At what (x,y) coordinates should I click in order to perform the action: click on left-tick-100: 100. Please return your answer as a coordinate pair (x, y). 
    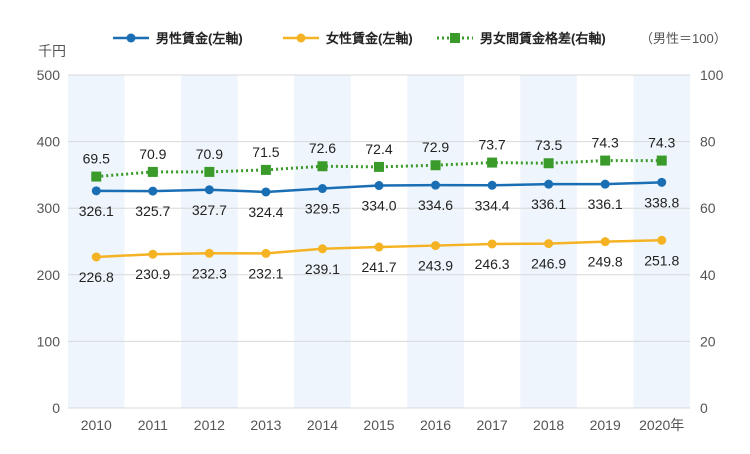
    Looking at the image, I should click on (49, 341).